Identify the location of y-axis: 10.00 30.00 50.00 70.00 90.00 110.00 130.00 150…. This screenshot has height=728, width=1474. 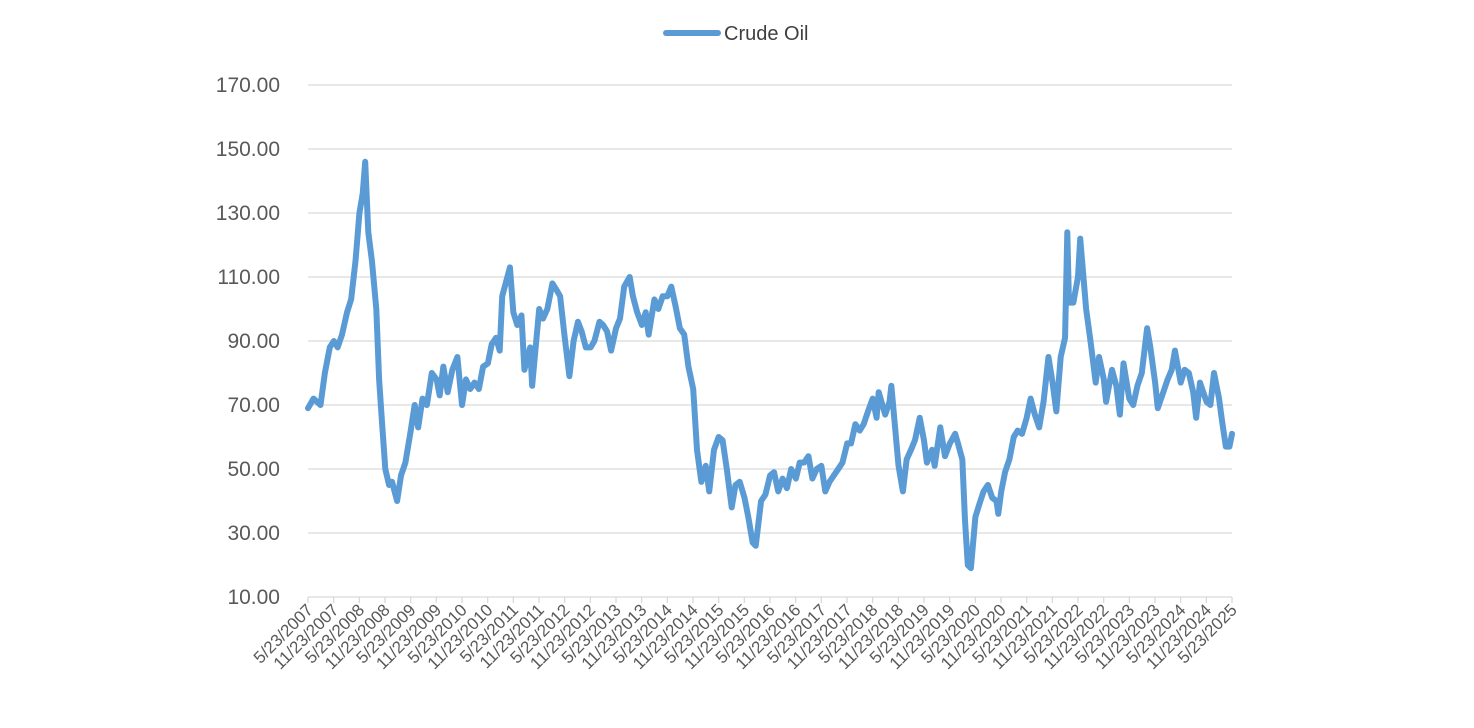
(248, 341).